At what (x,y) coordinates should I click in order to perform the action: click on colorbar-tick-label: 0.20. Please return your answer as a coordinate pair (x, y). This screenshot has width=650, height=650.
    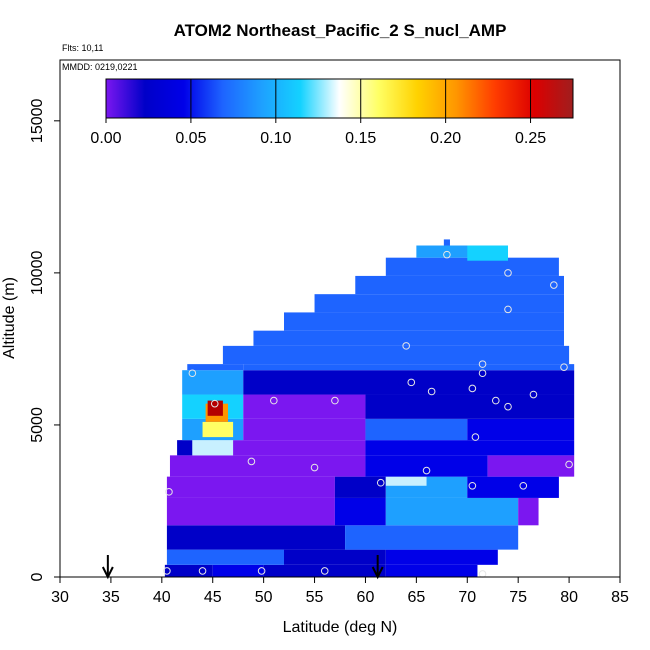
    Looking at the image, I should click on (445, 138).